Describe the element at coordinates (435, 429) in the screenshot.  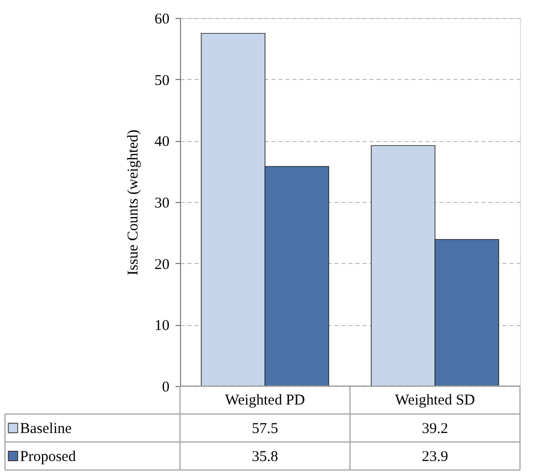
I see `data-label: 39.2` at that location.